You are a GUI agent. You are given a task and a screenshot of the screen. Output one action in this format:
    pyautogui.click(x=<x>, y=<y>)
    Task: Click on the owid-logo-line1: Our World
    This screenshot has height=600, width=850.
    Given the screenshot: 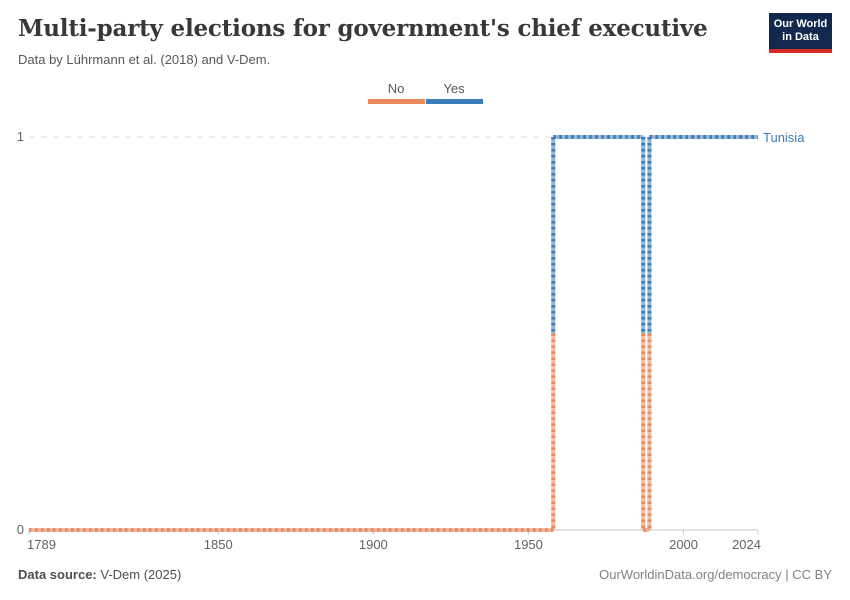 What is the action you would take?
    pyautogui.click(x=800, y=24)
    